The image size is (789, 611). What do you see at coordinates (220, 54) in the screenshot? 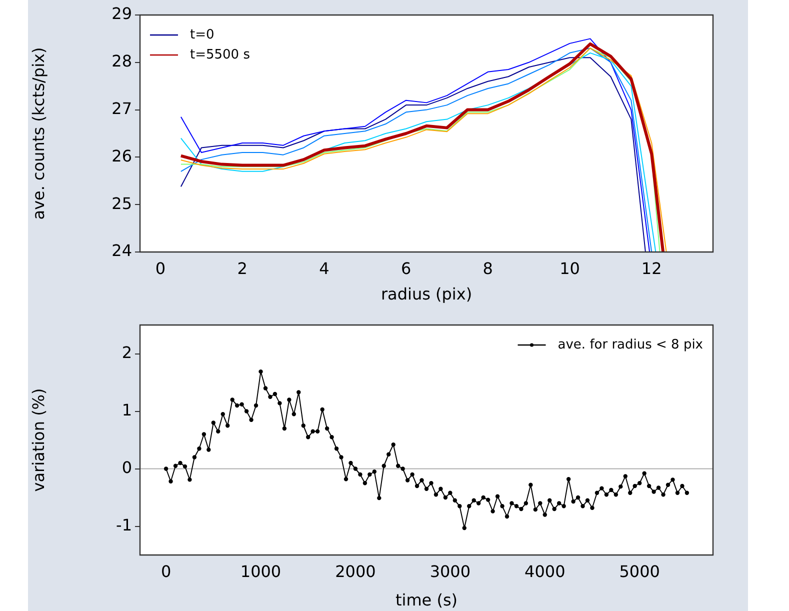
I see `legend-label: t=5500 s` at bounding box center [220, 54].